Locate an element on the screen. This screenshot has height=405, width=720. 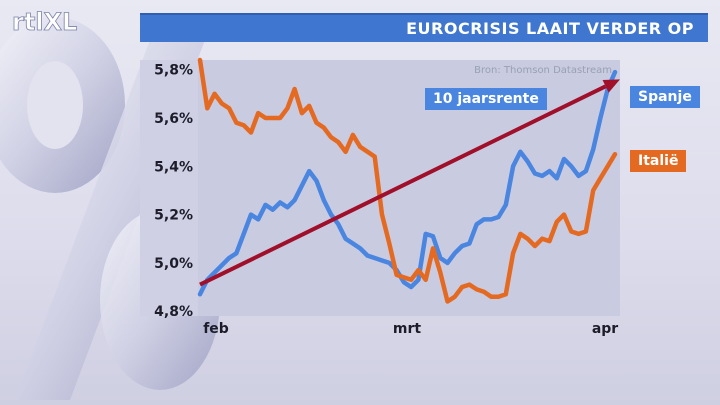
legend-italie: Italië is located at coordinates (658, 161).